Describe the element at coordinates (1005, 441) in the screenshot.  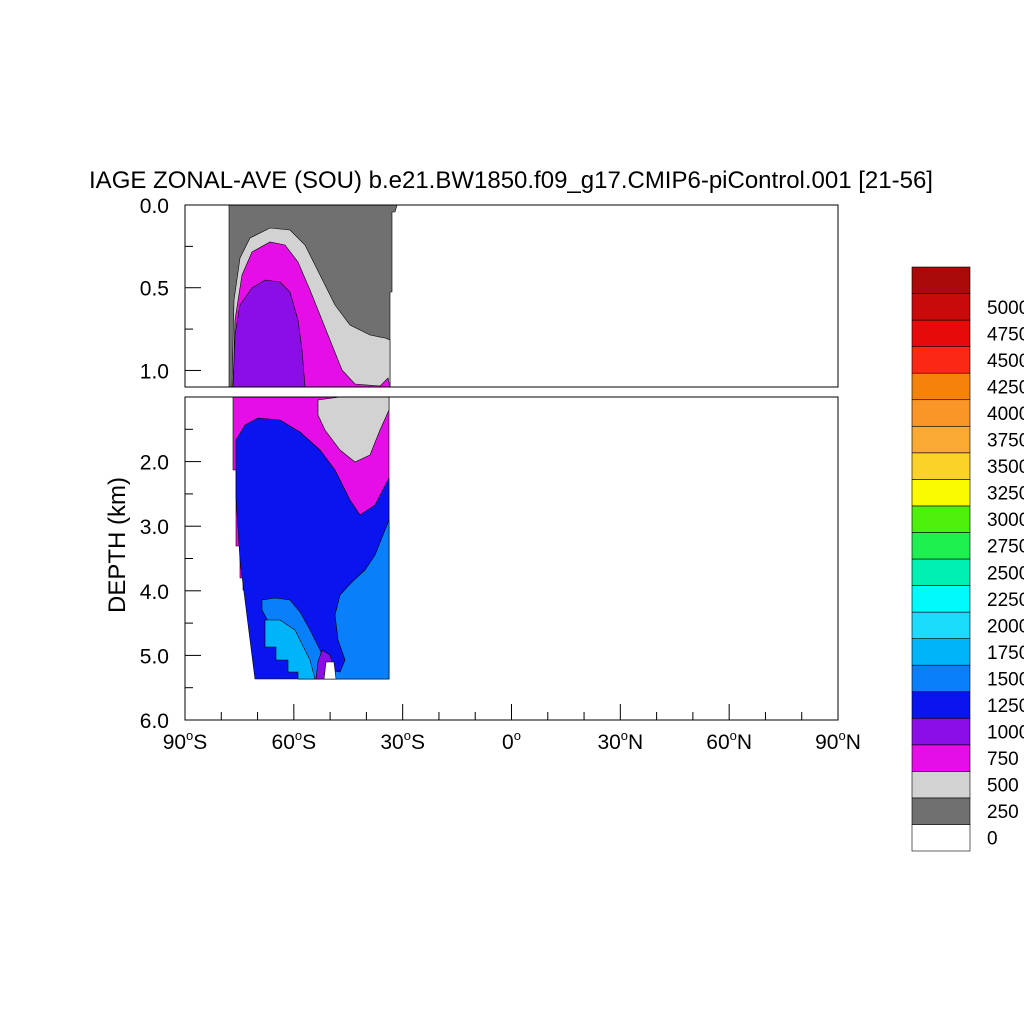
I see `colorbar-label: 3750` at that location.